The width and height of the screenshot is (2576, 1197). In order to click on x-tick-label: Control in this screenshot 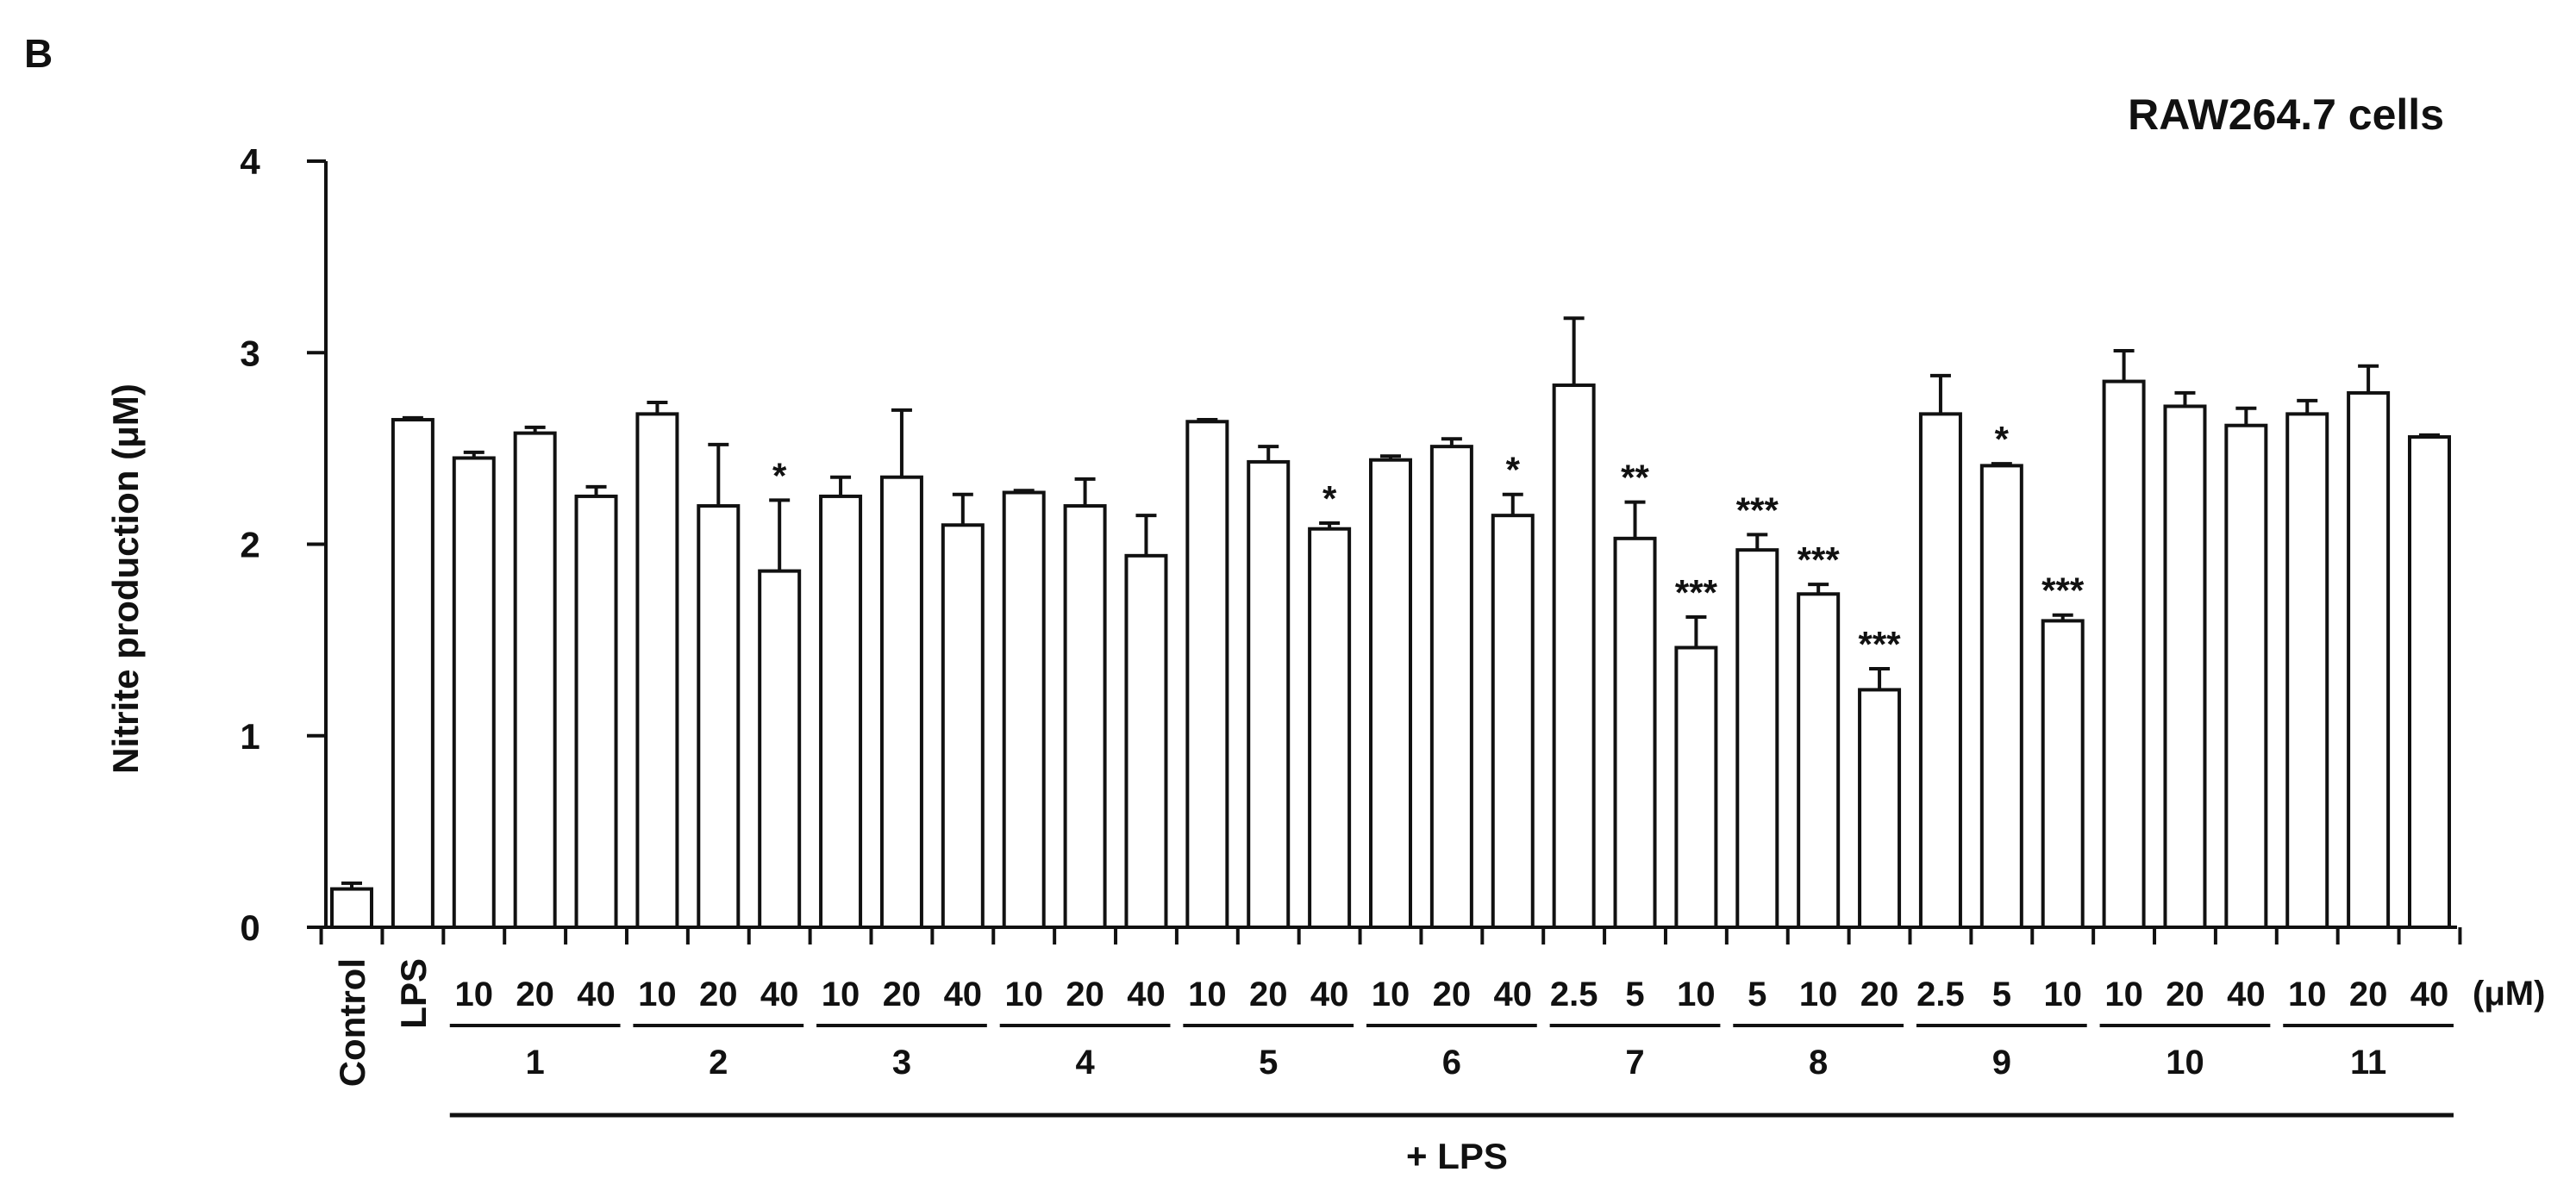, I will do `click(352, 1022)`.